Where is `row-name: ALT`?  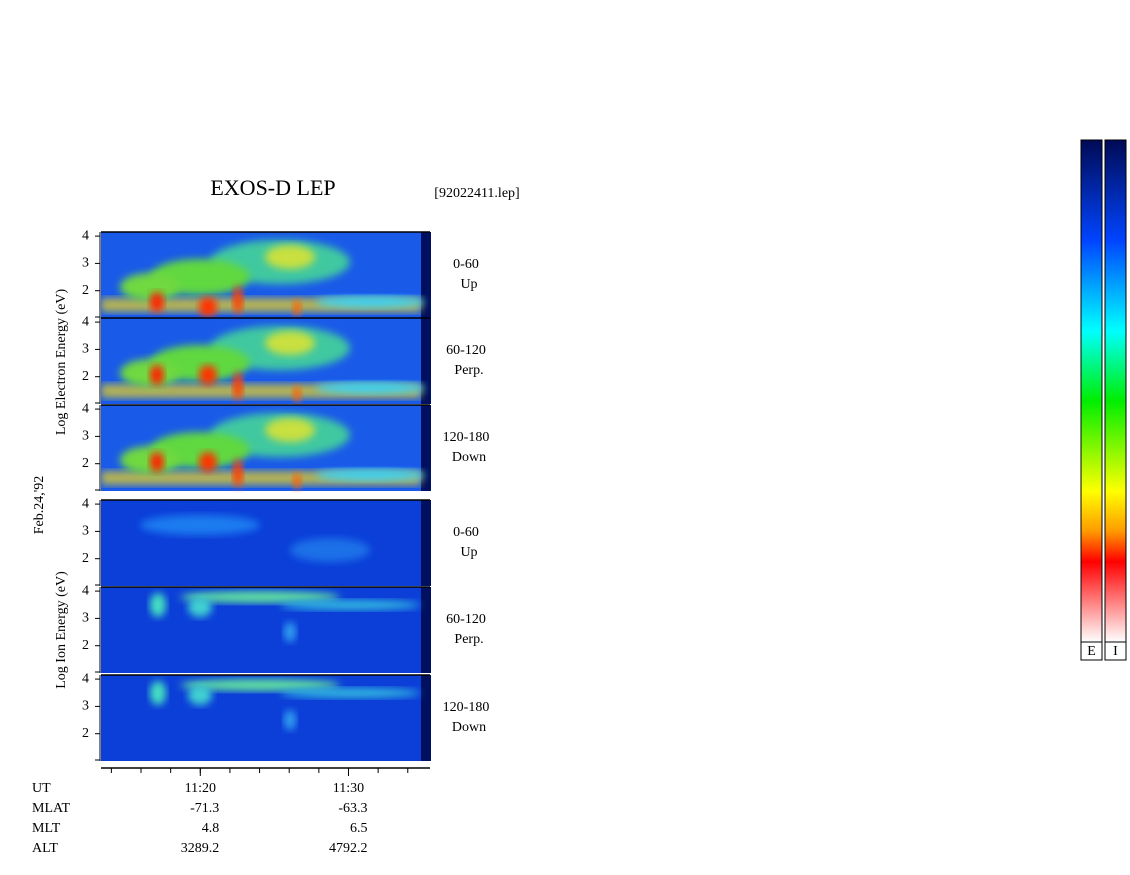 row-name: ALT is located at coordinates (45, 848).